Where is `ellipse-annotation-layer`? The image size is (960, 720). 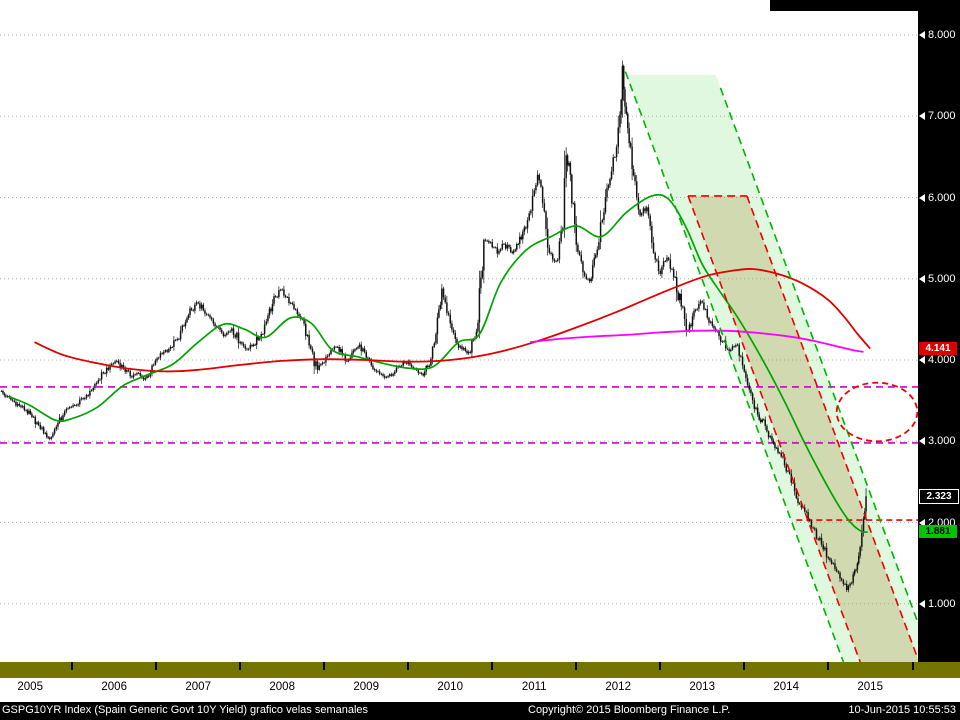
ellipse-annotation-layer is located at coordinates (876, 412).